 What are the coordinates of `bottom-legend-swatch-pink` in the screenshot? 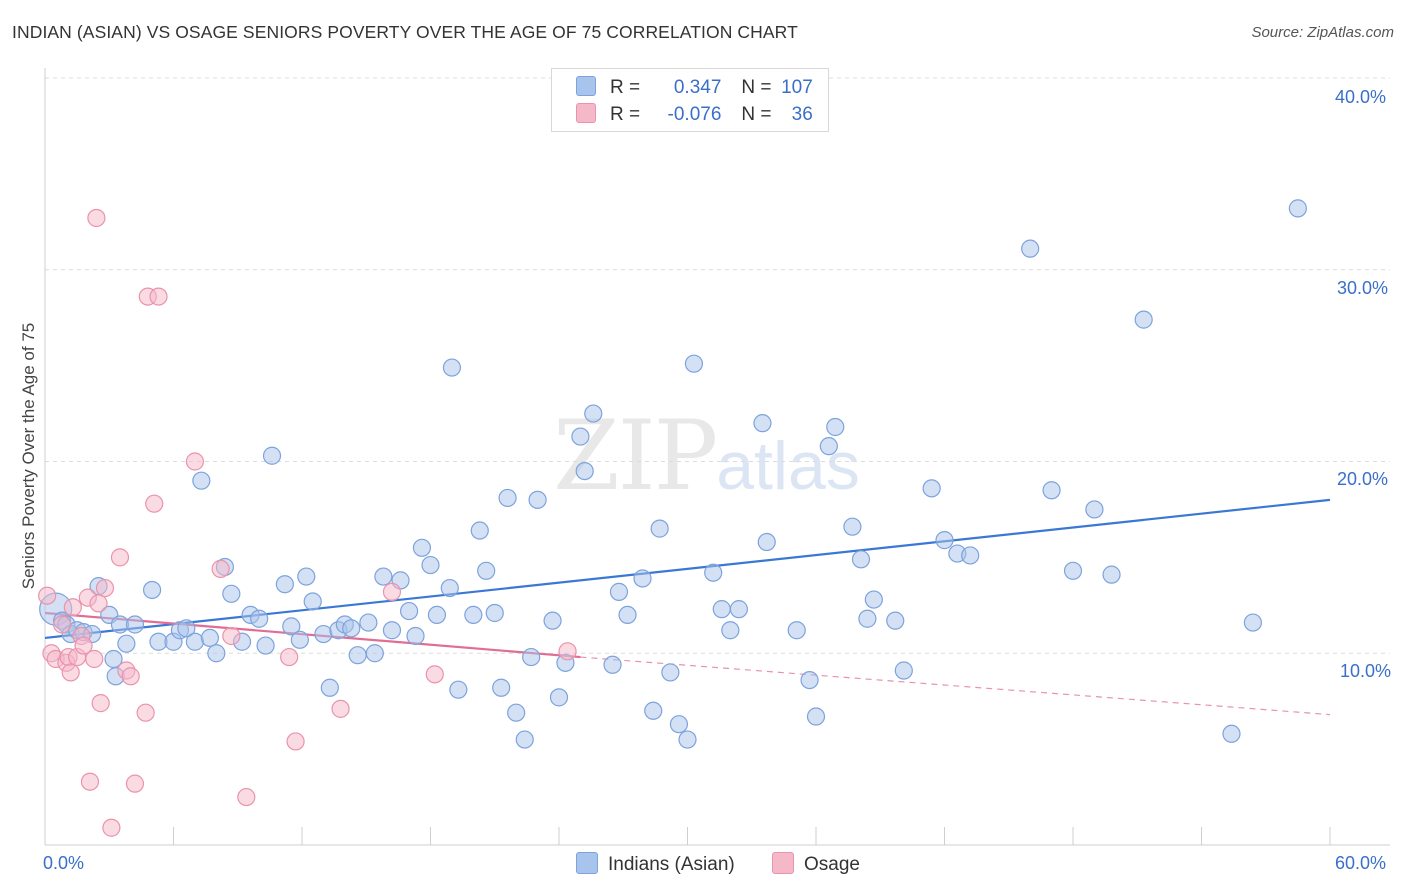 It's located at (783, 863).